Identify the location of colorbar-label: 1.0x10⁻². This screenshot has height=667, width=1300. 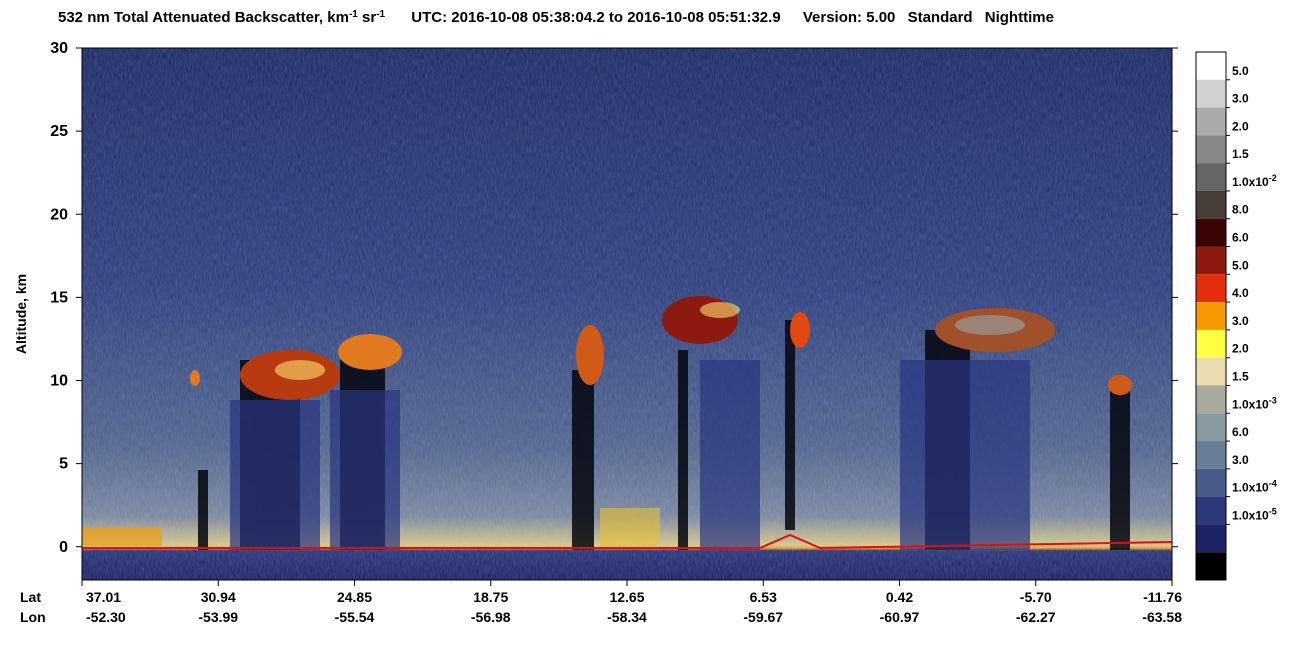
(1254, 181).